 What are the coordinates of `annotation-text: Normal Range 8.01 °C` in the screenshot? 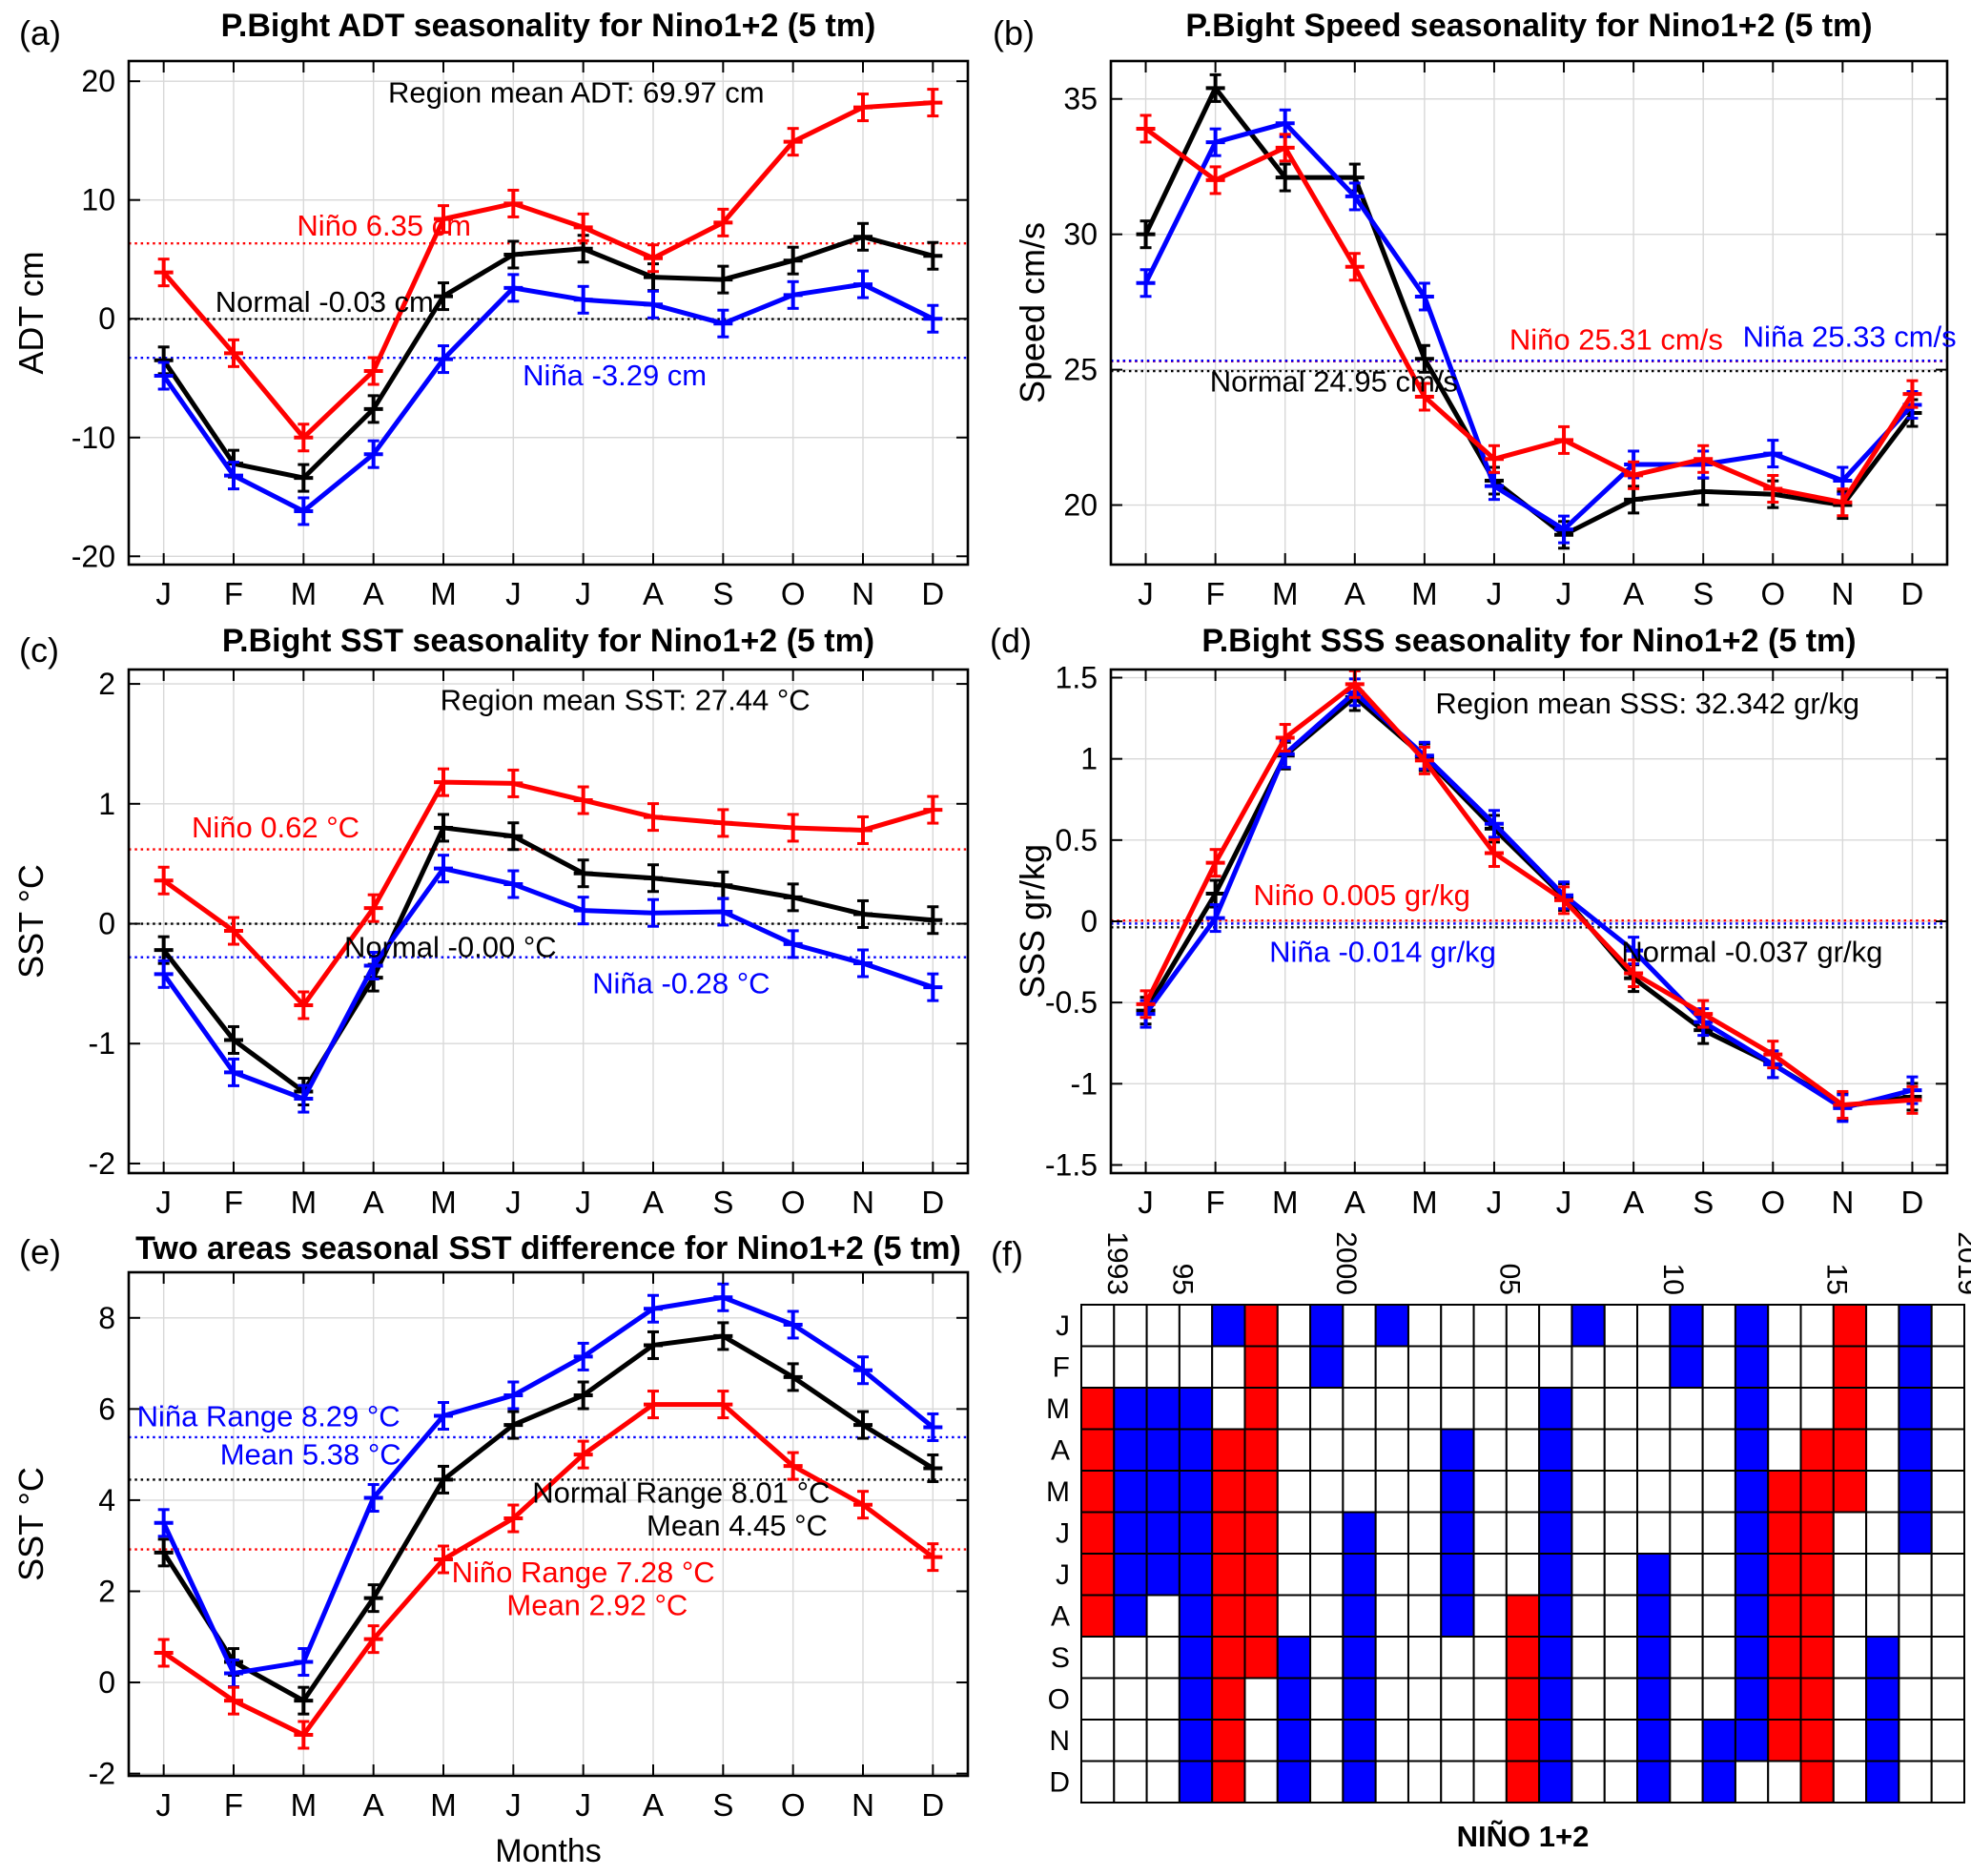 It's located at (681, 1492).